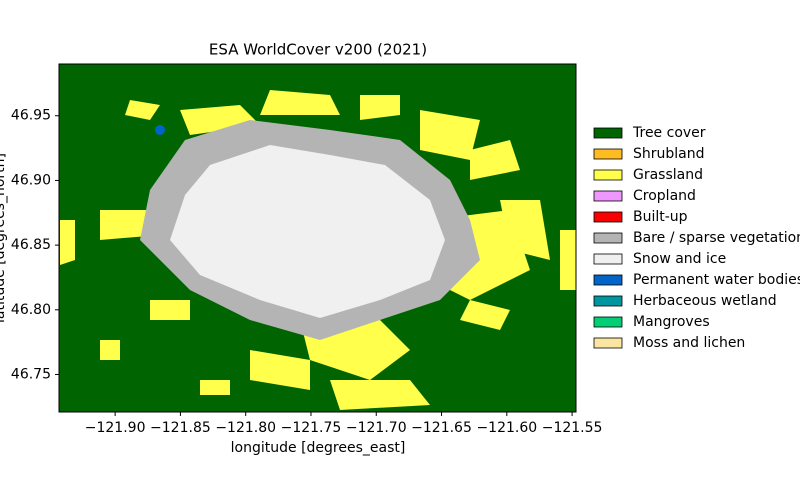  I want to click on x-tick-label: −121.65, so click(441, 428).